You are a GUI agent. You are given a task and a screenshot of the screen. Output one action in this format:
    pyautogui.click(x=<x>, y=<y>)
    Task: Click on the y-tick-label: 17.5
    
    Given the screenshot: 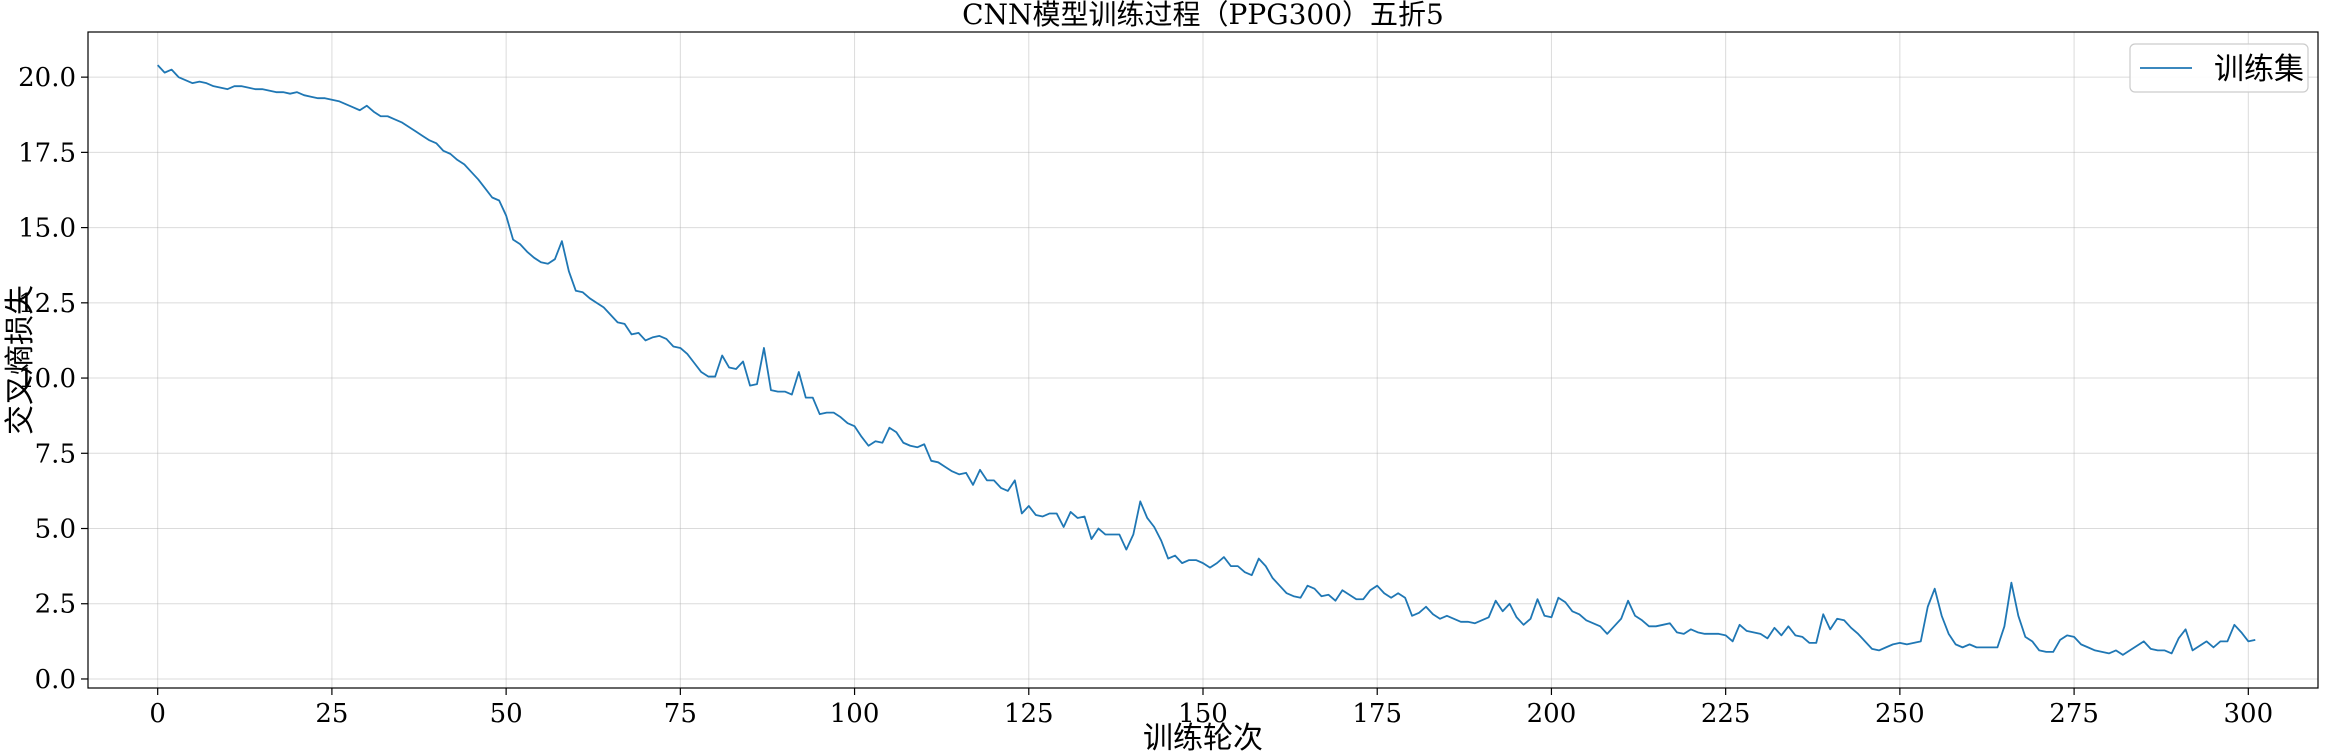 What is the action you would take?
    pyautogui.click(x=47, y=153)
    